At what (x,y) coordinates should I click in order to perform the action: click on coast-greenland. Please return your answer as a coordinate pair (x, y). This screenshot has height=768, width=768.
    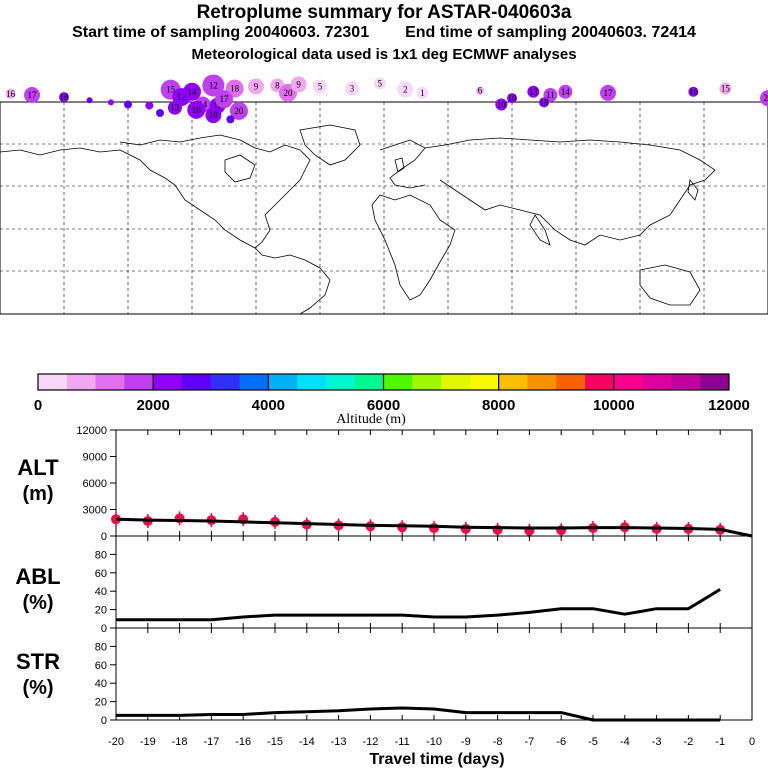
    Looking at the image, I should click on (330, 145).